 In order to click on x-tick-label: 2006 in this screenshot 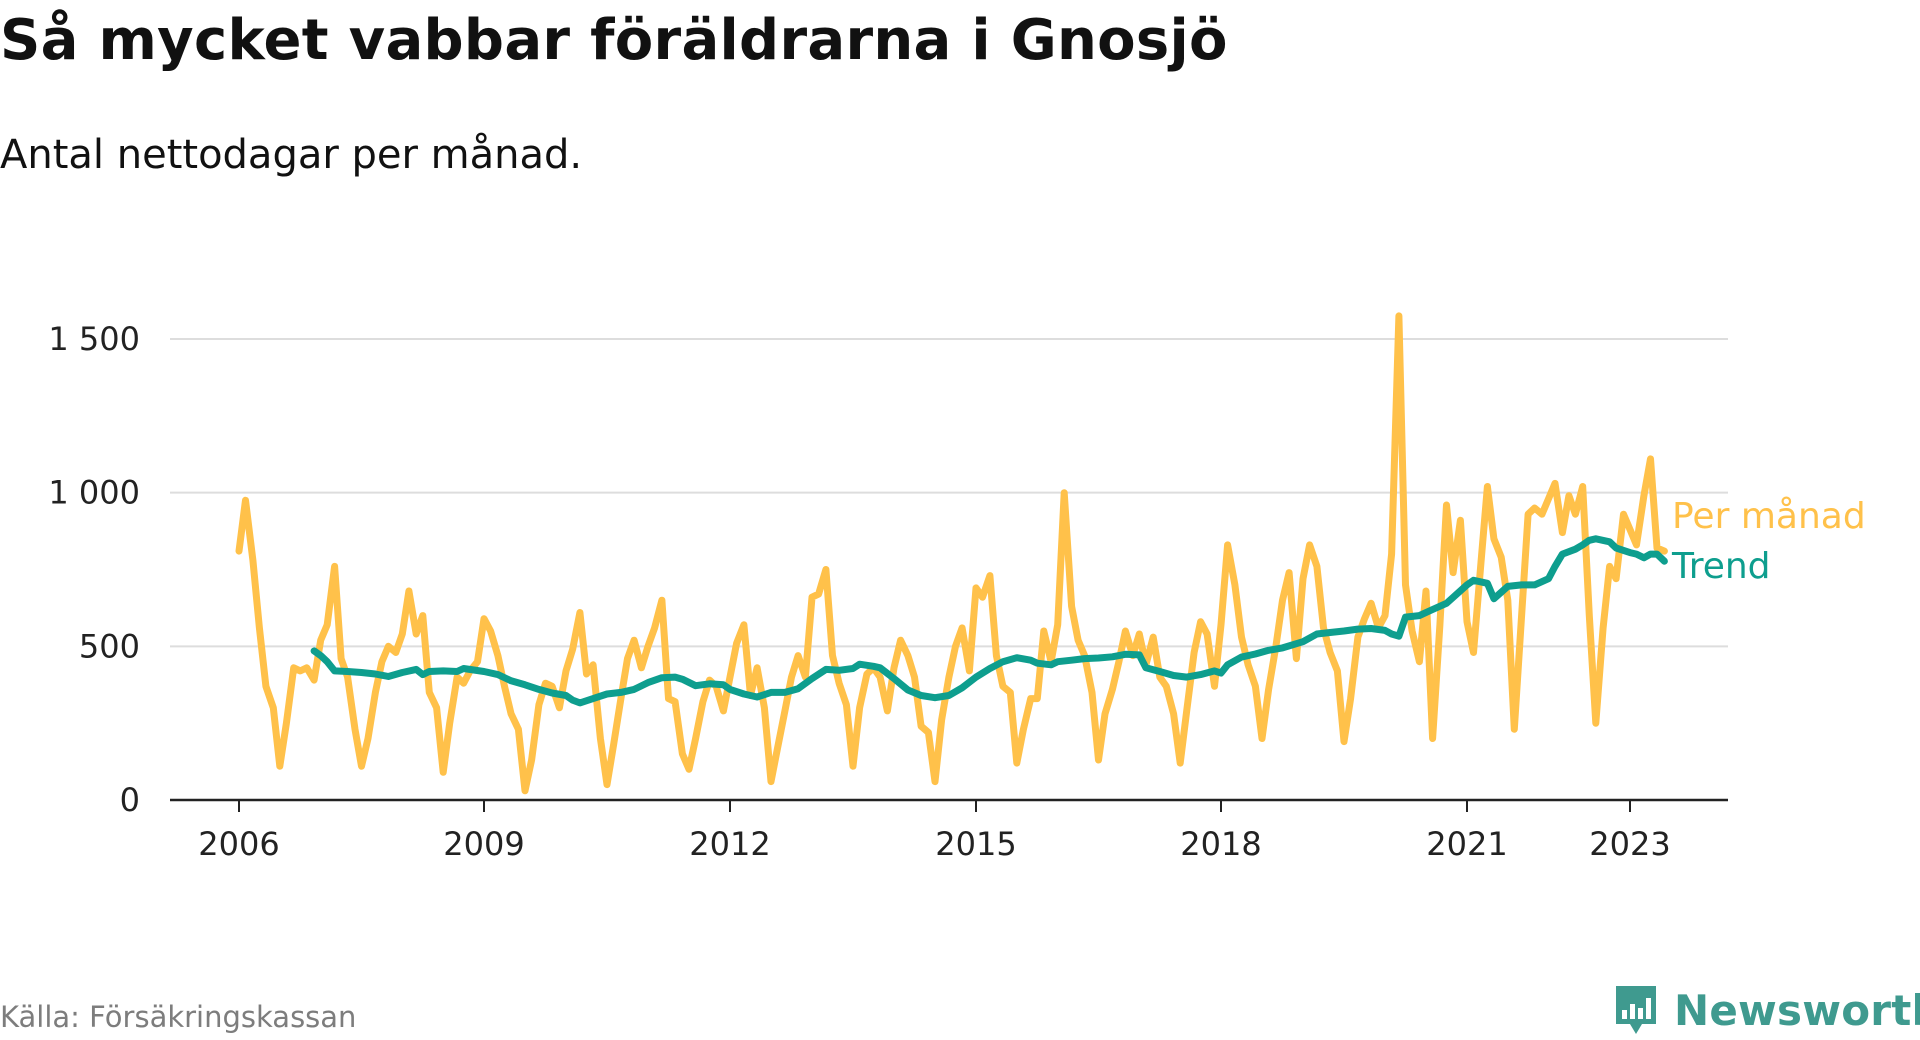, I will do `click(238, 844)`.